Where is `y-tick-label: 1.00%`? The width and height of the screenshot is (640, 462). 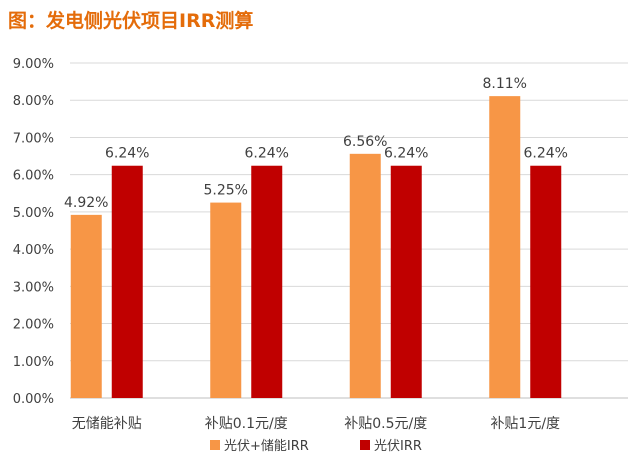
y-tick-label: 1.00% is located at coordinates (33, 362).